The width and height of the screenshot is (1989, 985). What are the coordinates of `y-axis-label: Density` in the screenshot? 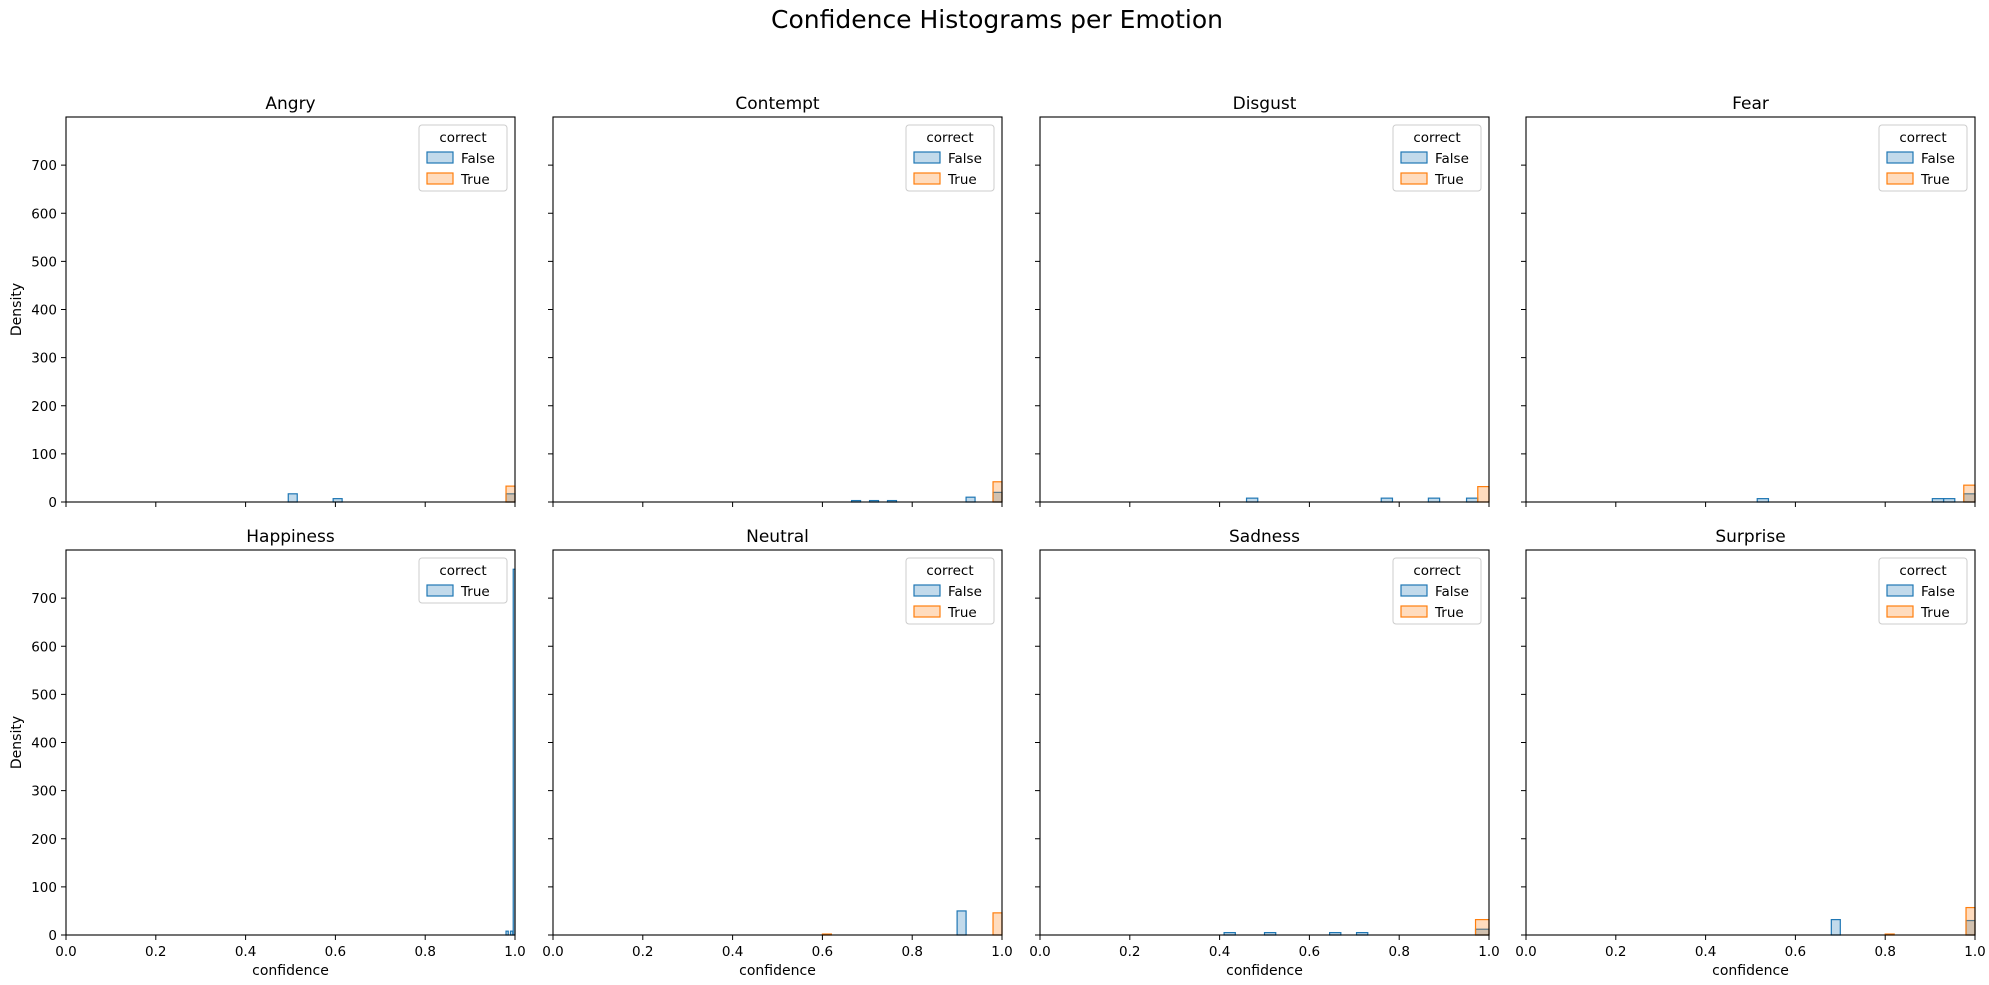 It's located at (17, 309).